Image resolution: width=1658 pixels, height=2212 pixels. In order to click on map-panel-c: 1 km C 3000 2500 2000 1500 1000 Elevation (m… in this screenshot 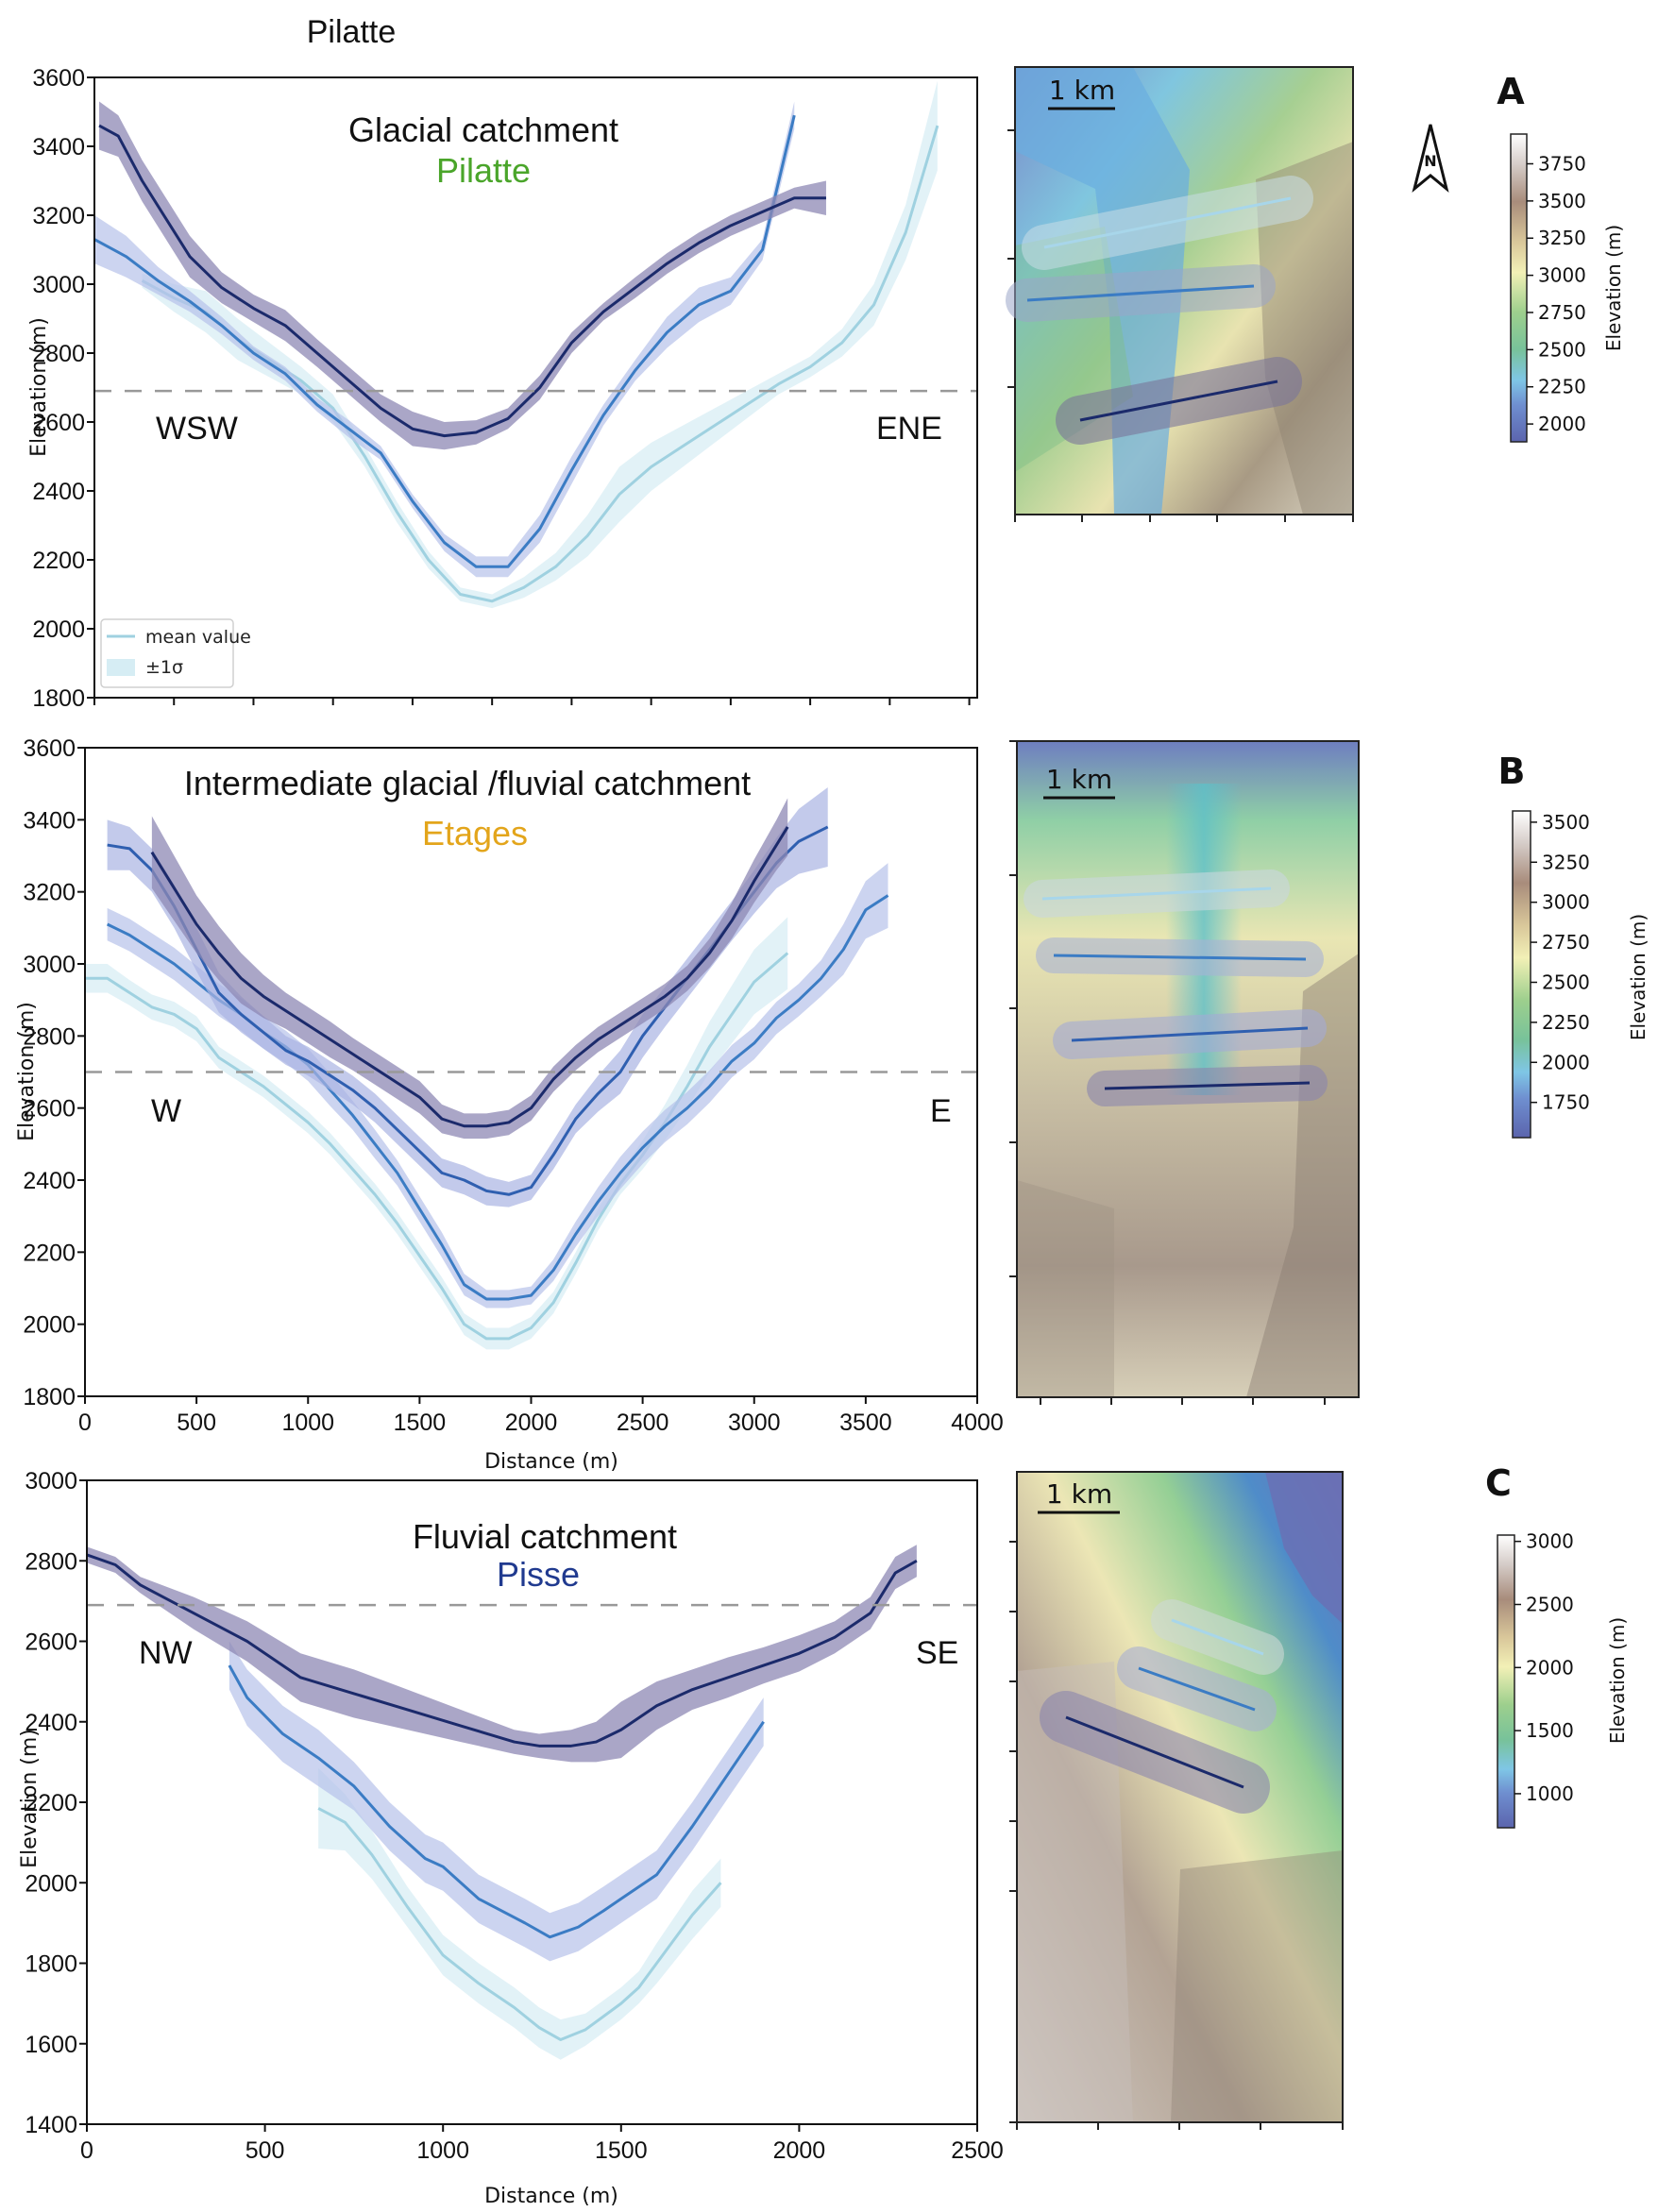, I will do `click(1319, 1796)`.